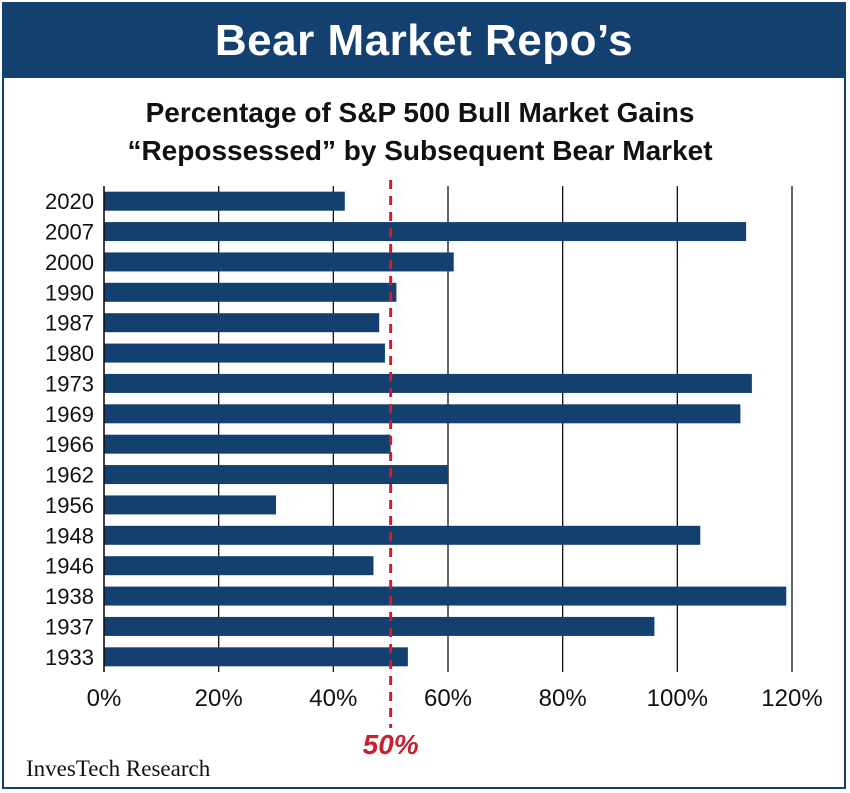 This screenshot has width=850, height=793. Describe the element at coordinates (239, 566) in the screenshot. I see `bar-1946` at that location.